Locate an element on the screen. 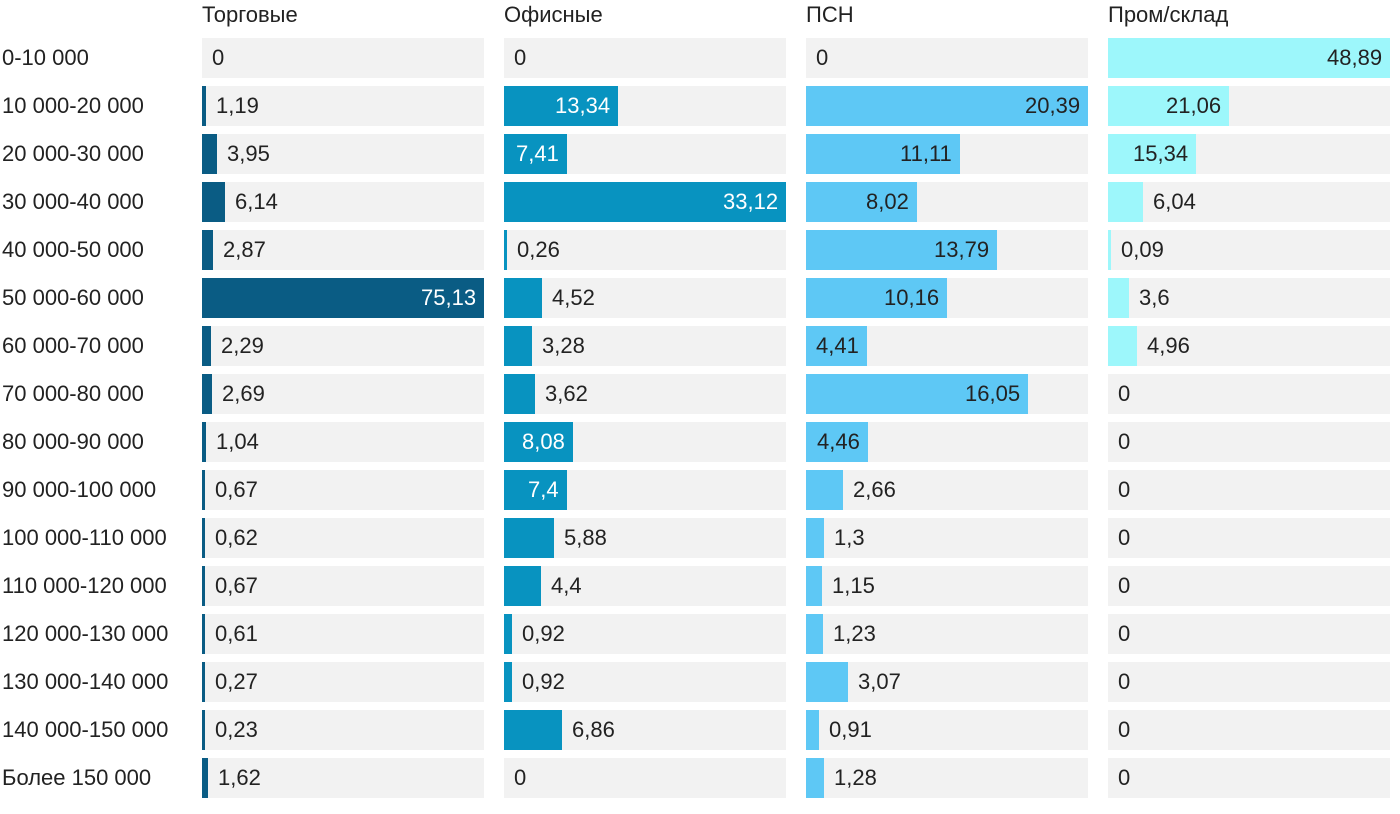  bar-track: 20,39 is located at coordinates (947, 106).